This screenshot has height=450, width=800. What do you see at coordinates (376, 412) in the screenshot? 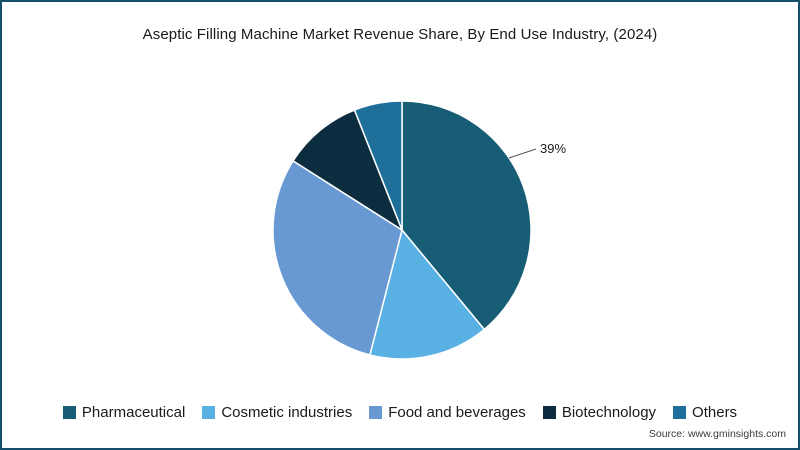
I see `legend-swatch-food-and-beverages` at bounding box center [376, 412].